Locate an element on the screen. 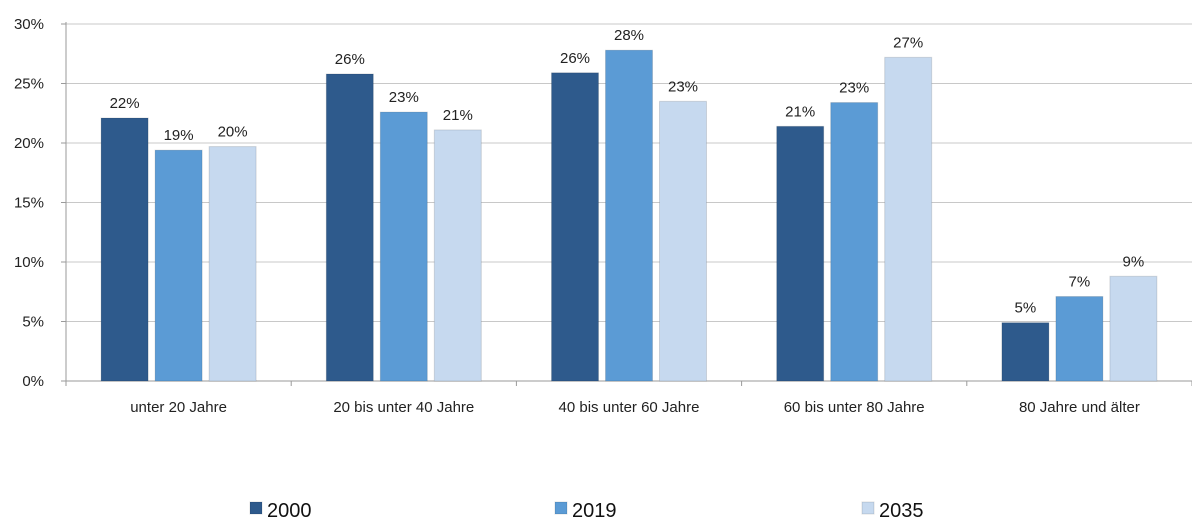  legend-label: 2035 is located at coordinates (901, 509).